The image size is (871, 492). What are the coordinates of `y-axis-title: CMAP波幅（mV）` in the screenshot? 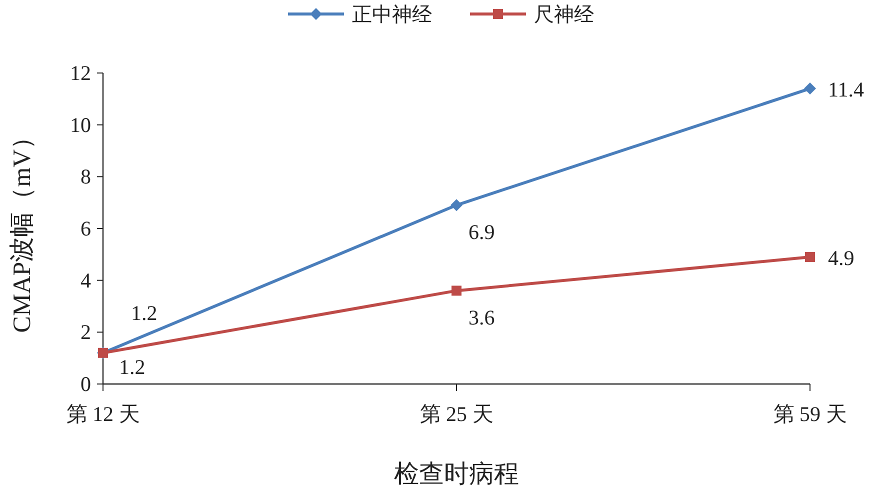 It's located at (22, 228).